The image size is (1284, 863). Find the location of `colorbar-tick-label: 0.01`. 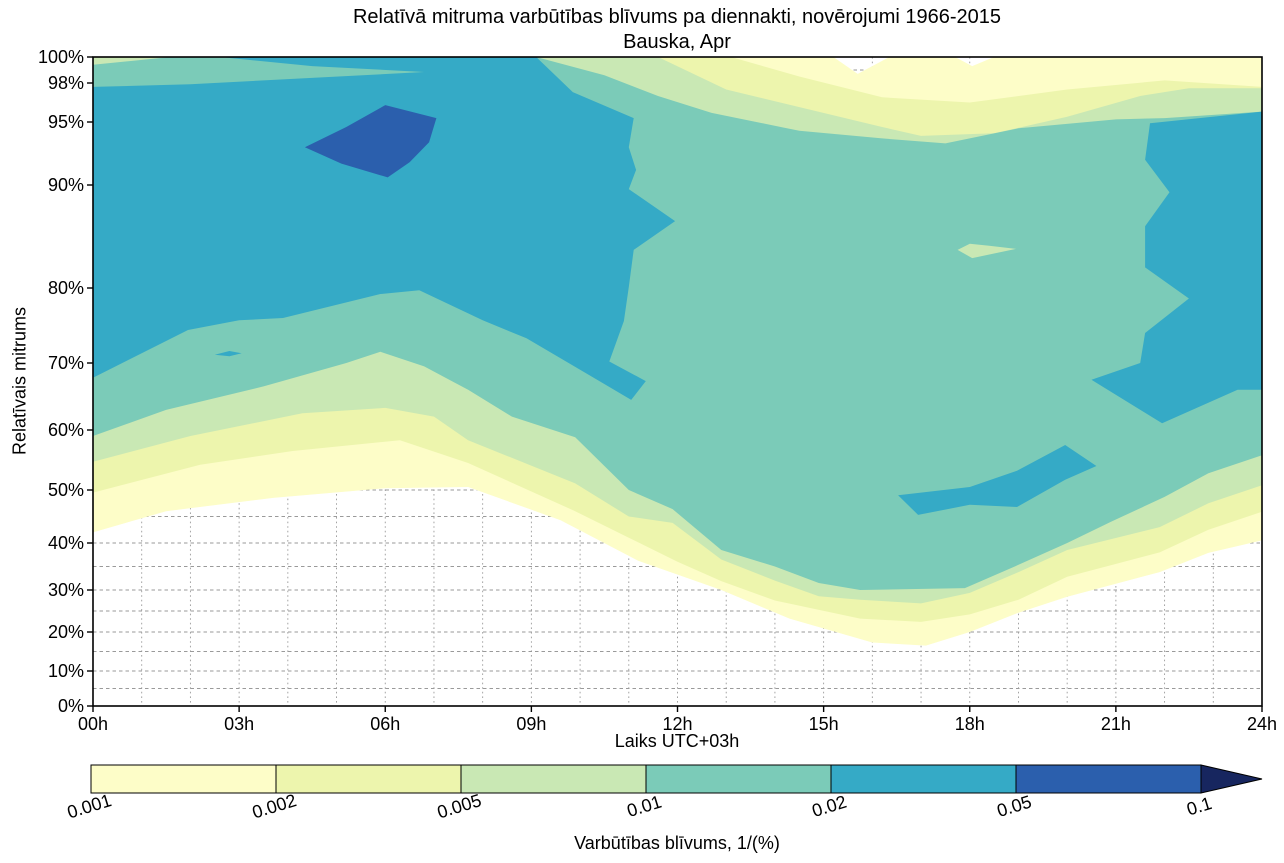

colorbar-tick-label: 0.01 is located at coordinates (644, 806).